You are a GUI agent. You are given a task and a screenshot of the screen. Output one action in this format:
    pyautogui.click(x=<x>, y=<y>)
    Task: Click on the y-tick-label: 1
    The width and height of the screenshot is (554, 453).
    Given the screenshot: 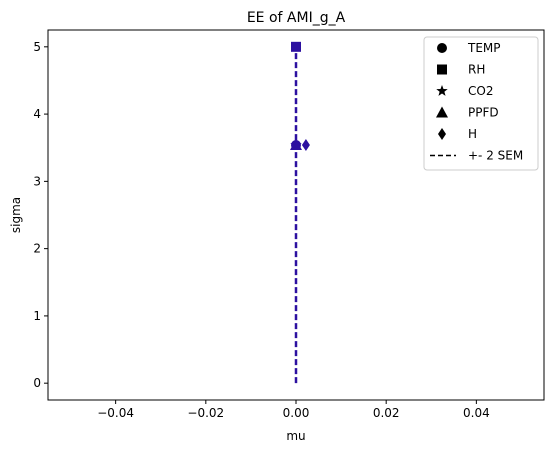 What is the action you would take?
    pyautogui.click(x=37, y=316)
    